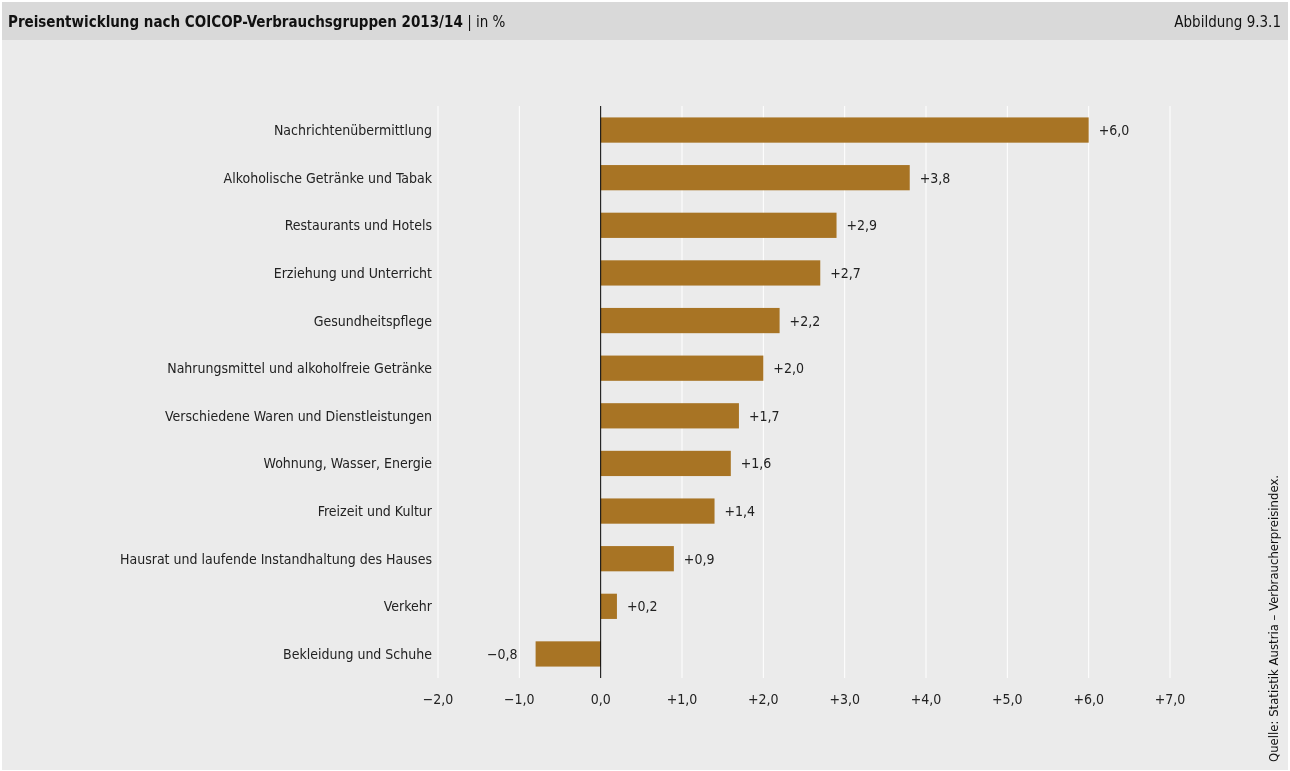  I want to click on y-tick-label: Gesundheitspflege, so click(373, 320).